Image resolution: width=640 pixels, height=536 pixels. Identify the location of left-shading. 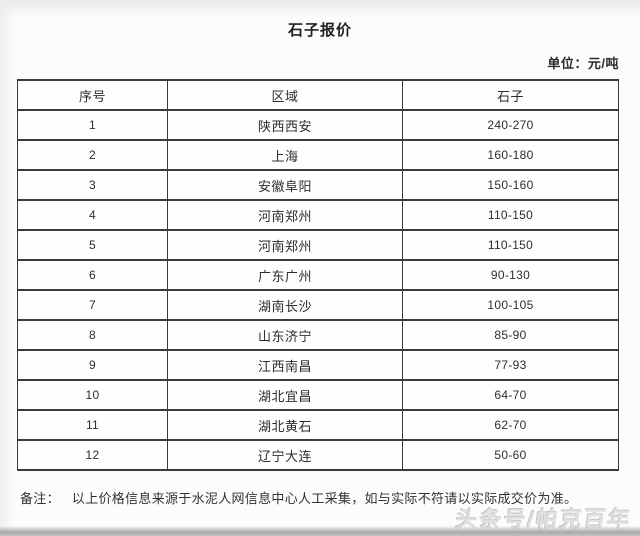
(7, 268).